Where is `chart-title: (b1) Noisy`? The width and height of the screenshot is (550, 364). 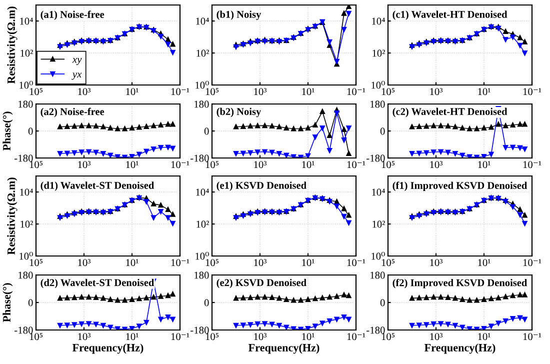
chart-title: (b1) Noisy is located at coordinates (239, 15).